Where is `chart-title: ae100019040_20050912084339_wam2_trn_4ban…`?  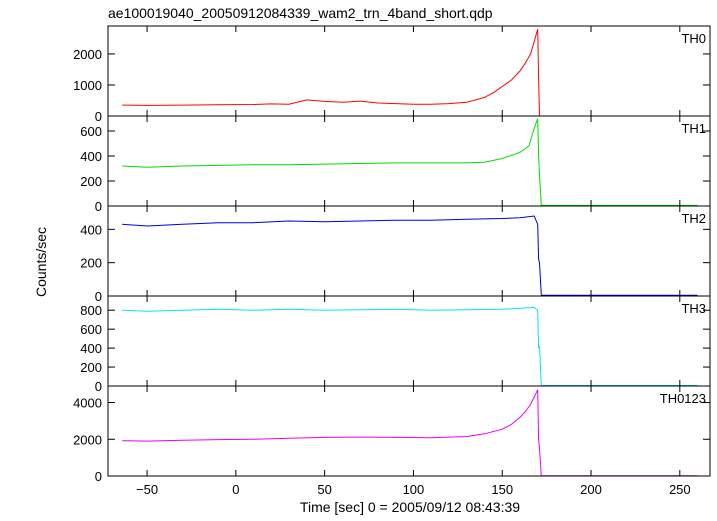
chart-title: ae100019040_20050912084339_wam2_trn_4ban… is located at coordinates (300, 13).